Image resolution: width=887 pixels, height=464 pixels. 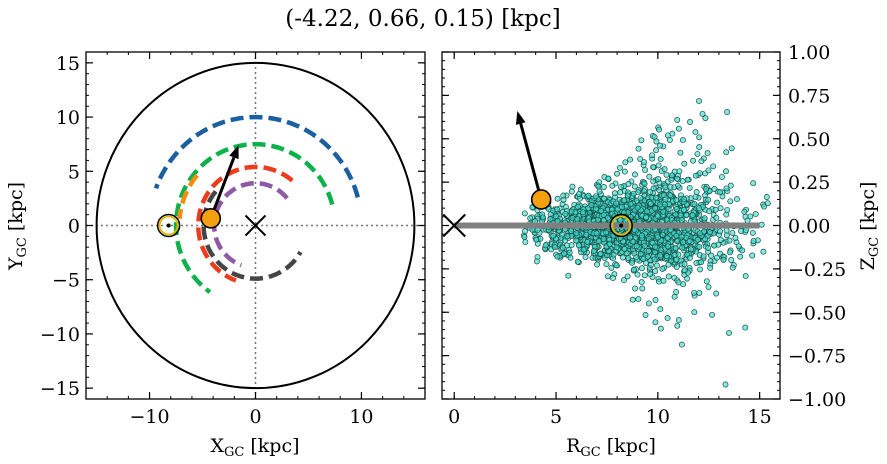 I want to click on left-y-tick-label: 5, so click(x=74, y=172).